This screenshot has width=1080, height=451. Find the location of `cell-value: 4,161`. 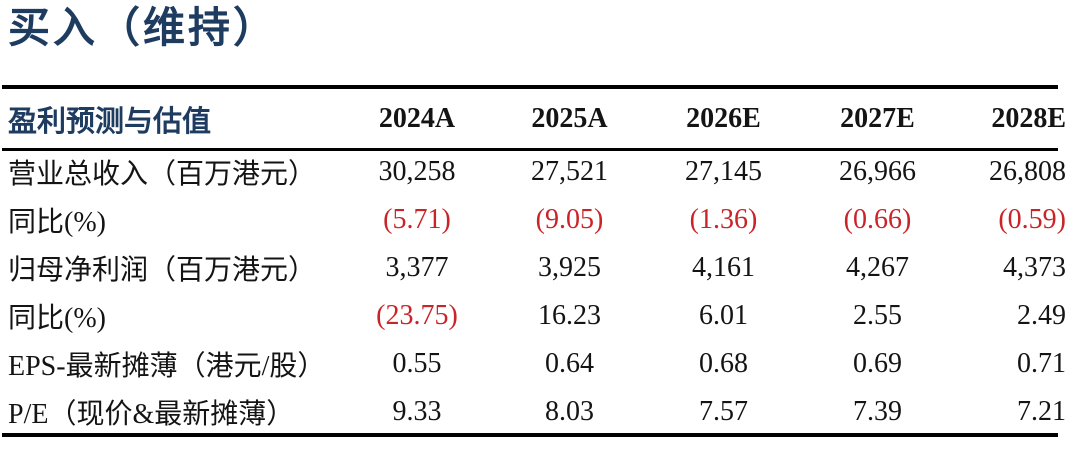

cell-value: 4,161 is located at coordinates (723, 267).